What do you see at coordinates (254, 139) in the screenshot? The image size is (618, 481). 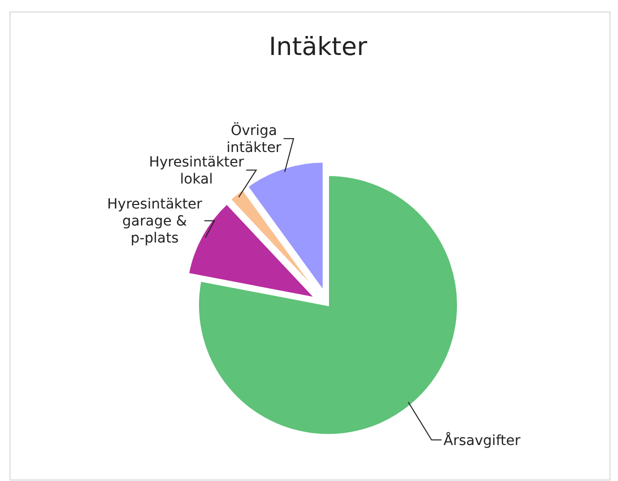 I see `slice-label: Övriga intäkter` at bounding box center [254, 139].